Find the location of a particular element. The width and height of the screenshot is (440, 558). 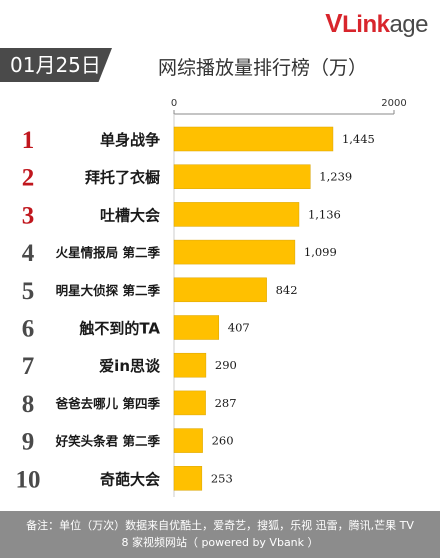

category-label: 好笑头条君 第二季 is located at coordinates (108, 441).